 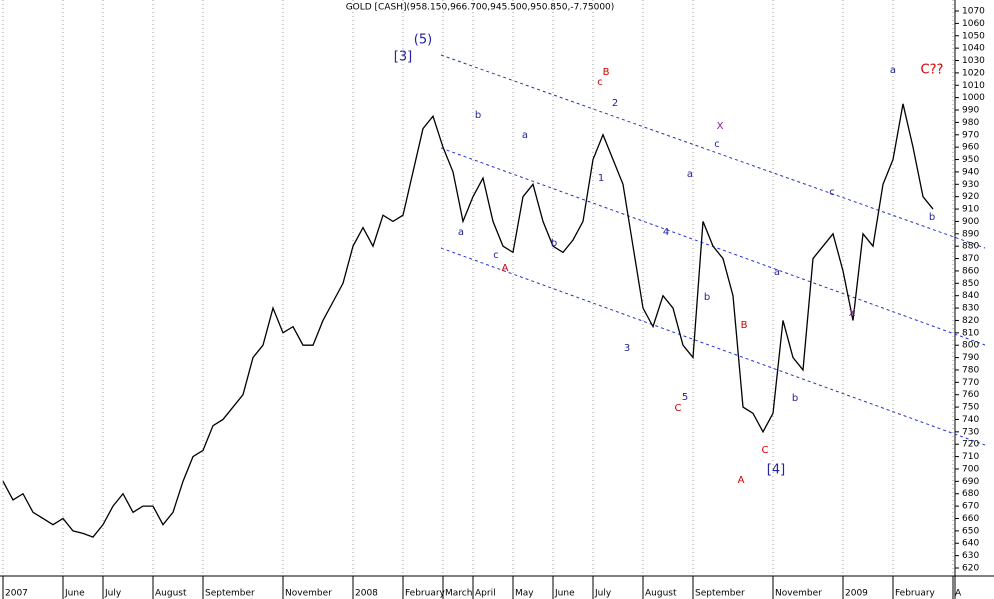 I want to click on y-tick-label: 660, so click(x=970, y=519).